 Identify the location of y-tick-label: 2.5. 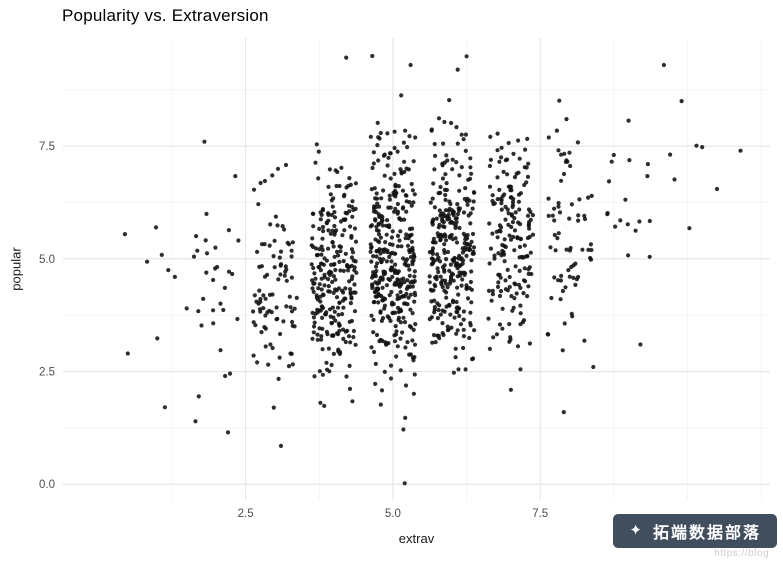
(47, 373).